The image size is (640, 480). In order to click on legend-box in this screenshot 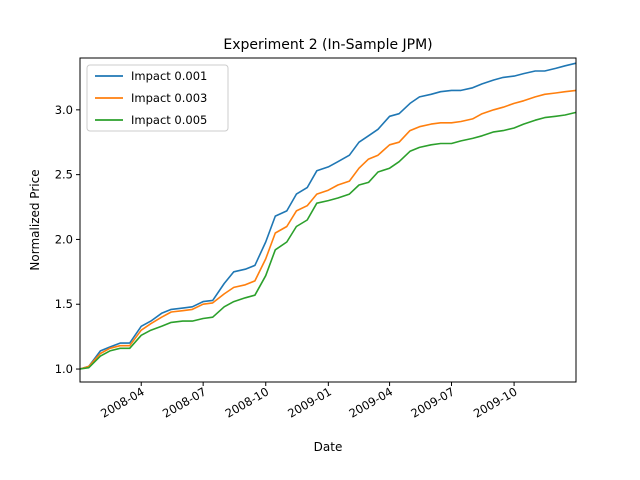, I will do `click(157, 98)`.